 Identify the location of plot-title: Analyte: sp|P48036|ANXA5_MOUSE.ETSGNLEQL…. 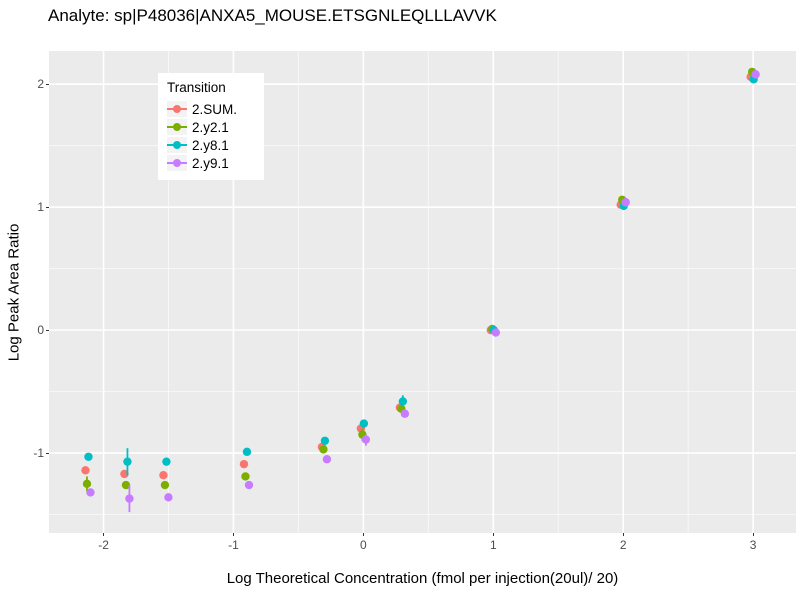
(272, 15).